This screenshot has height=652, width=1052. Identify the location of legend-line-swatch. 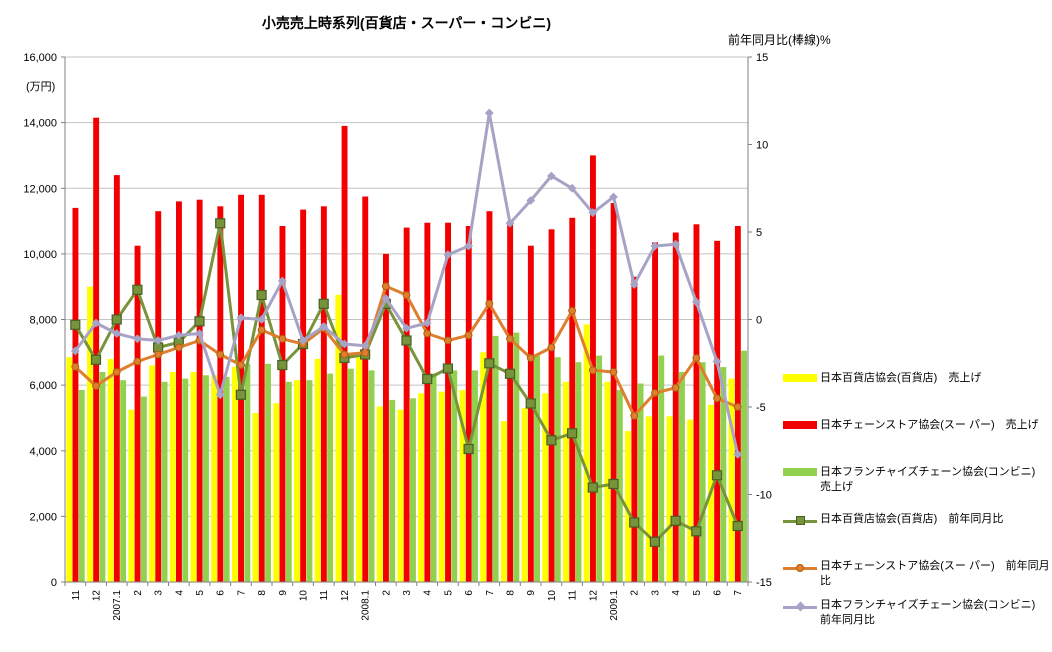
(800, 606).